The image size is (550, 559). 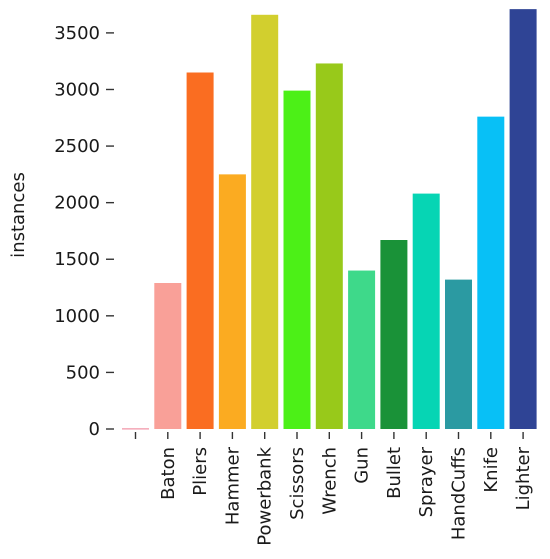 I want to click on x-tick-label: Scissors, so click(x=297, y=483).